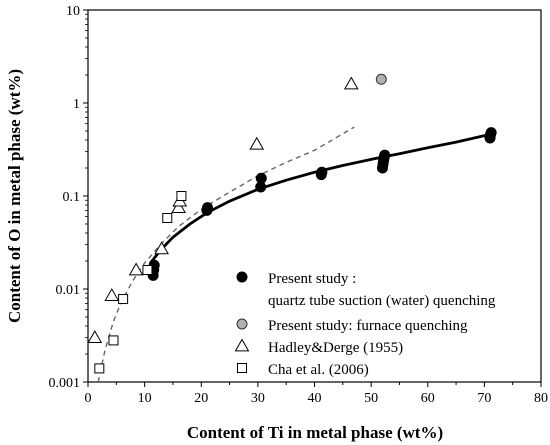 The height and width of the screenshot is (445, 550). Describe the element at coordinates (382, 301) in the screenshot. I see `legend-label-line2: quartz tube suction (water) quenching` at that location.